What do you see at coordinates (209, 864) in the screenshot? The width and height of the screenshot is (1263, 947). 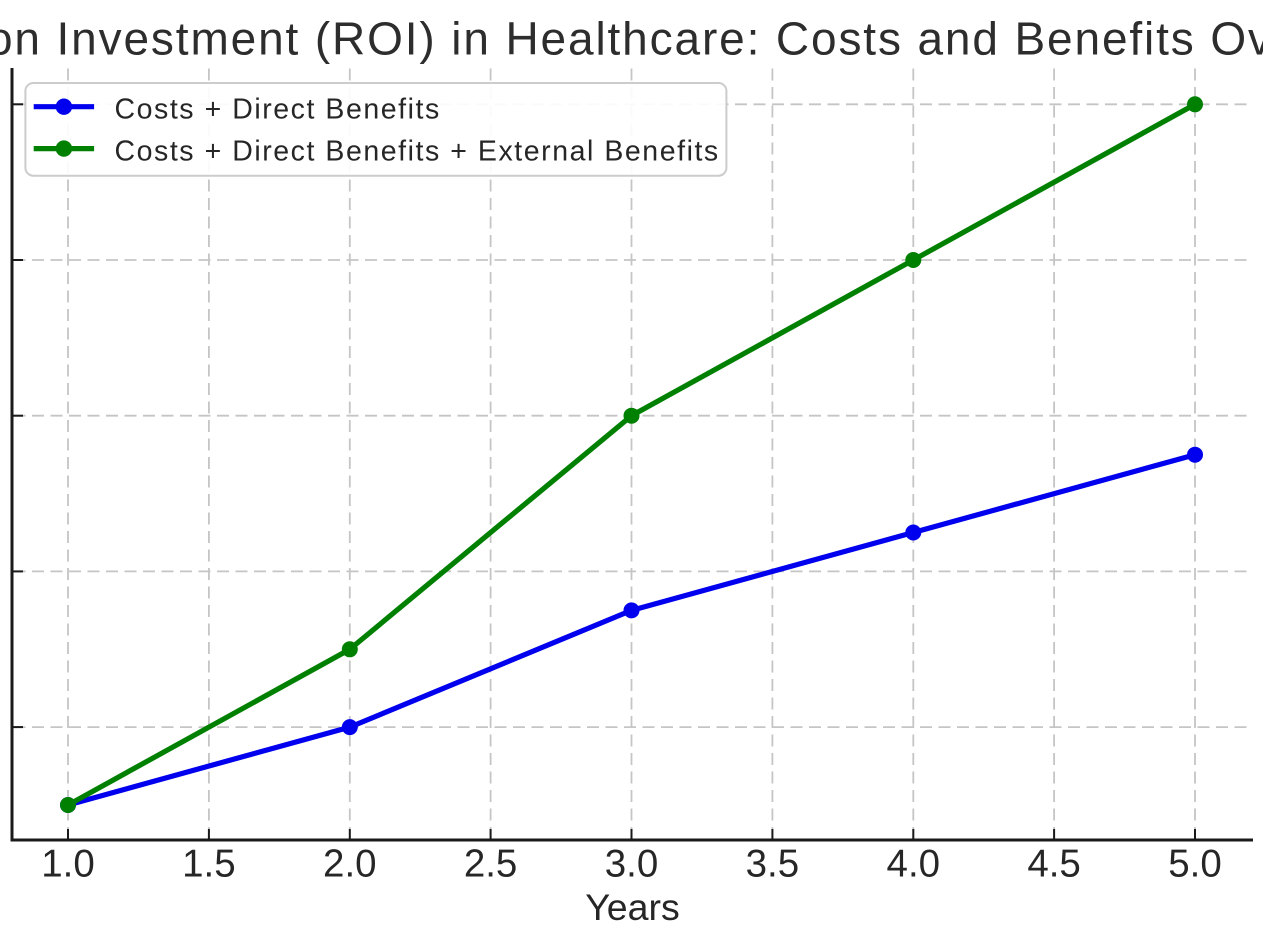 I see `svg-text: 1.5` at bounding box center [209, 864].